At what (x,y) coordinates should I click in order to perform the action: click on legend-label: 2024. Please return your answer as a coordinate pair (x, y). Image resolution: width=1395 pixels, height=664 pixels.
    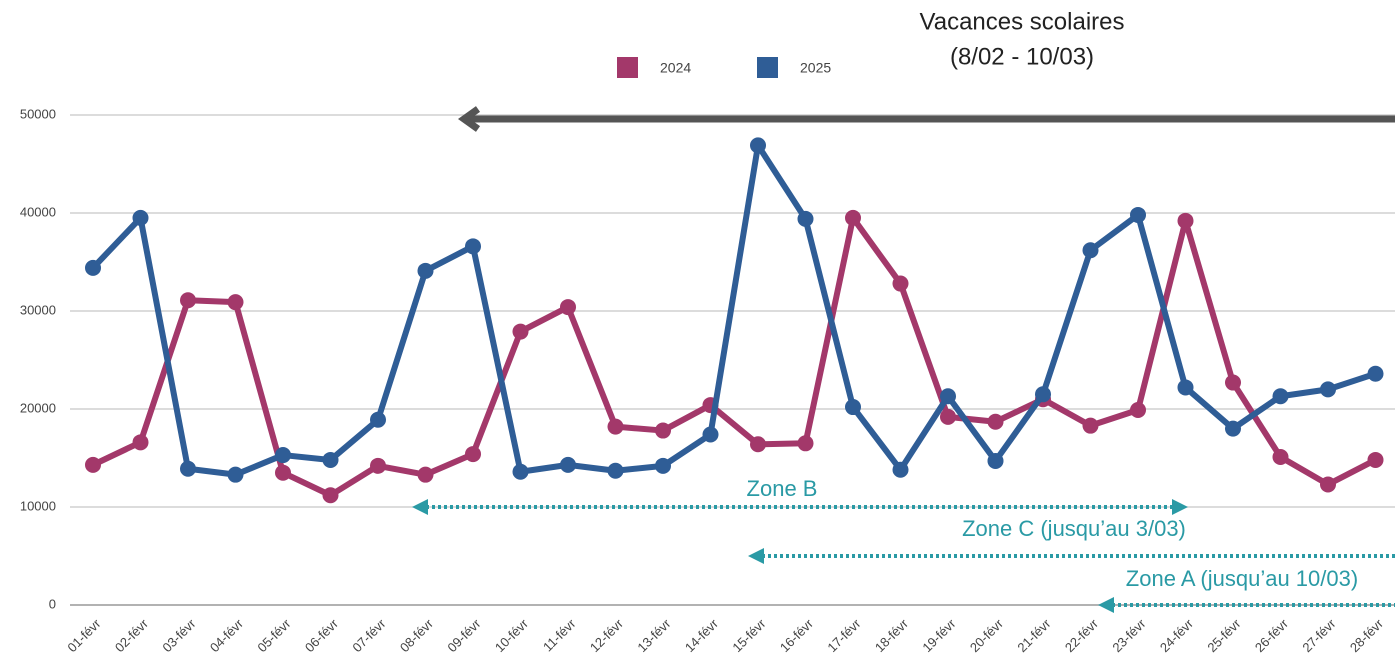
    Looking at the image, I should click on (675, 68).